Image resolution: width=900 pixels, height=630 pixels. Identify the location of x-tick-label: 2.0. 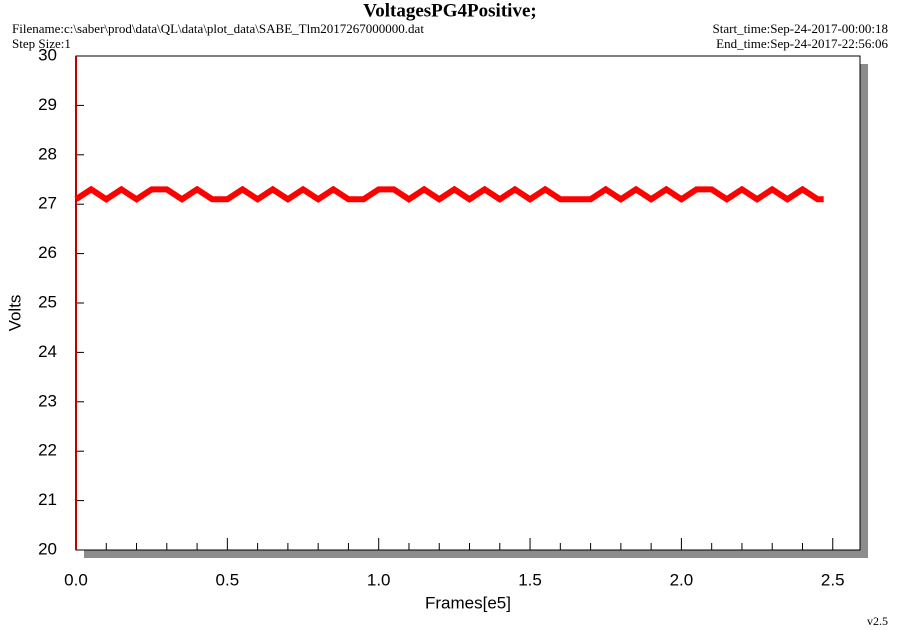
(682, 579).